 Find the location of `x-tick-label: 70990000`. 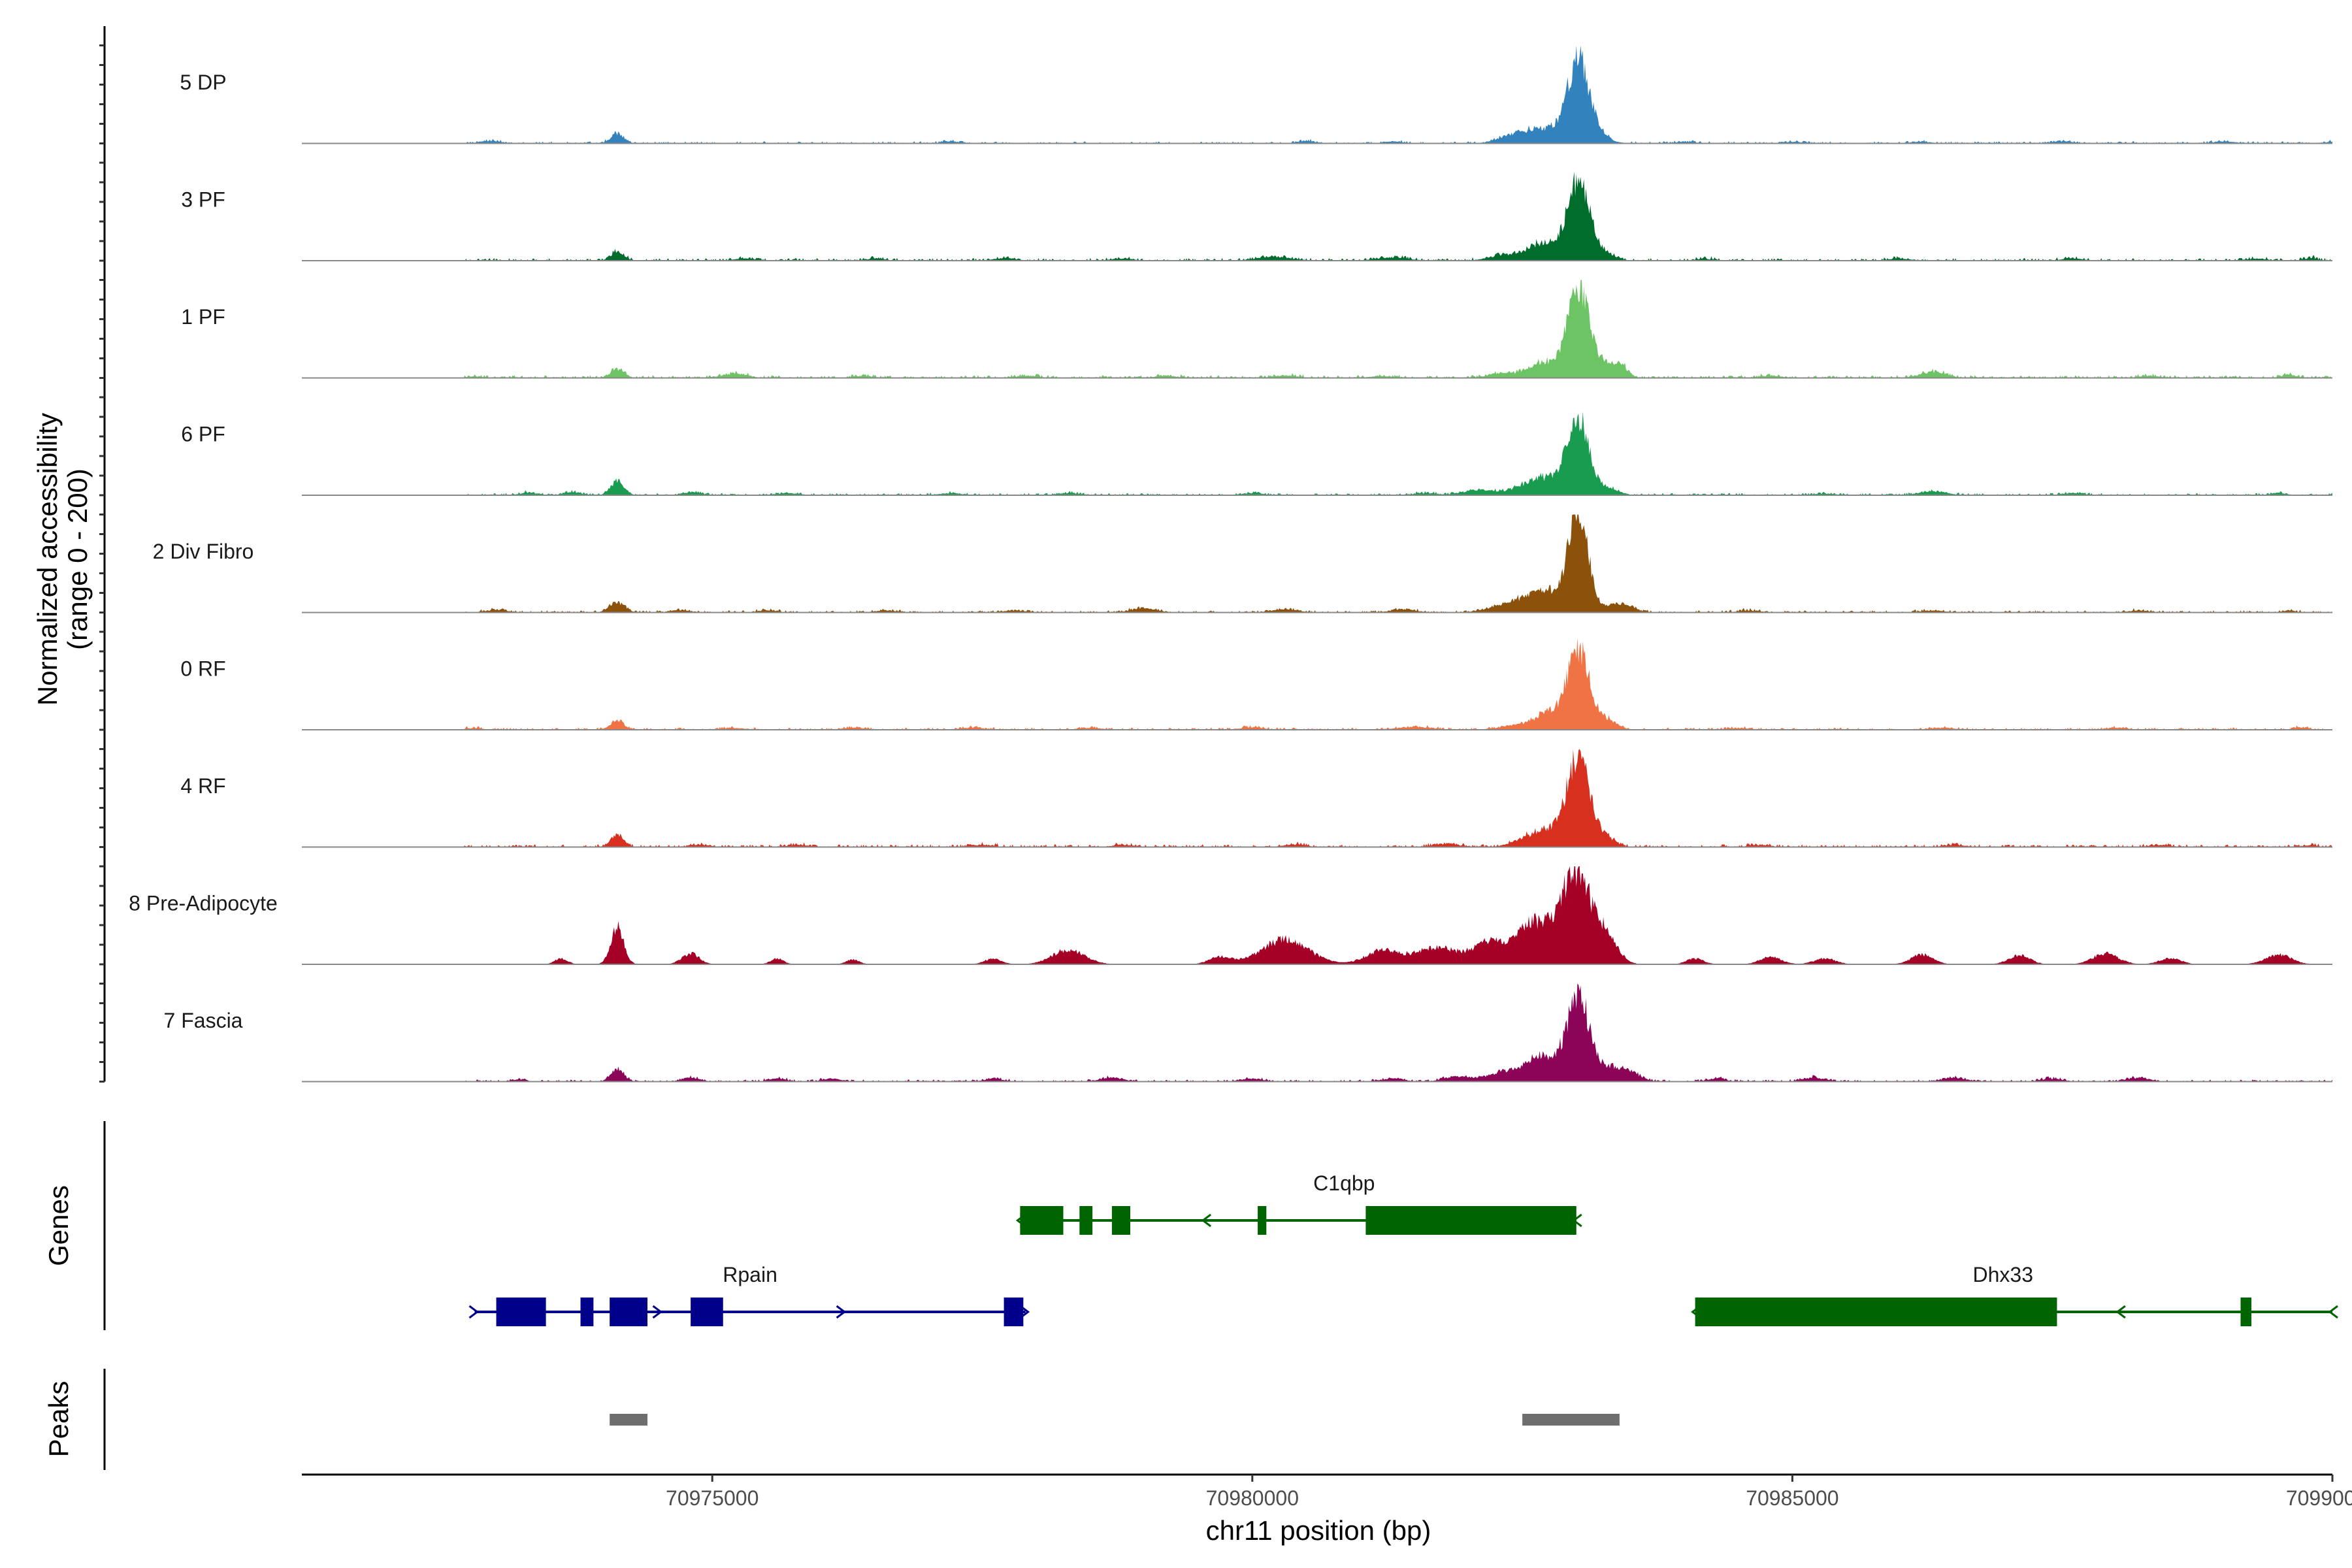

x-tick-label: 70990000 is located at coordinates (2319, 1498).